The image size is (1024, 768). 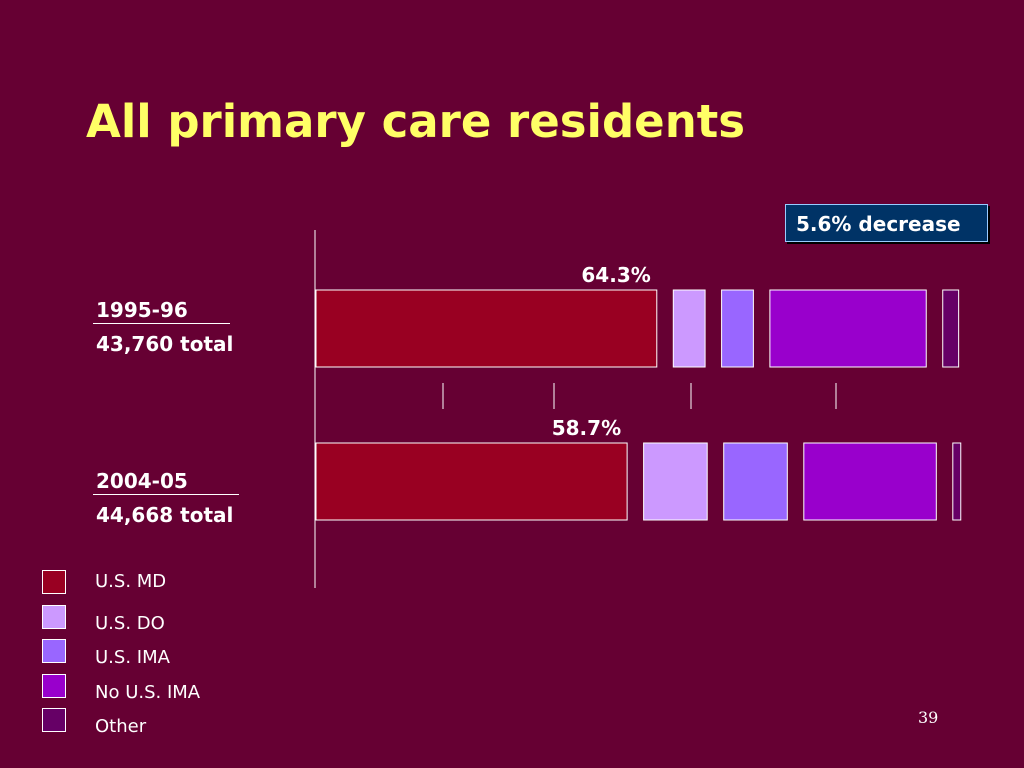 What do you see at coordinates (166, 494) in the screenshot?
I see `row-rule-2004` at bounding box center [166, 494].